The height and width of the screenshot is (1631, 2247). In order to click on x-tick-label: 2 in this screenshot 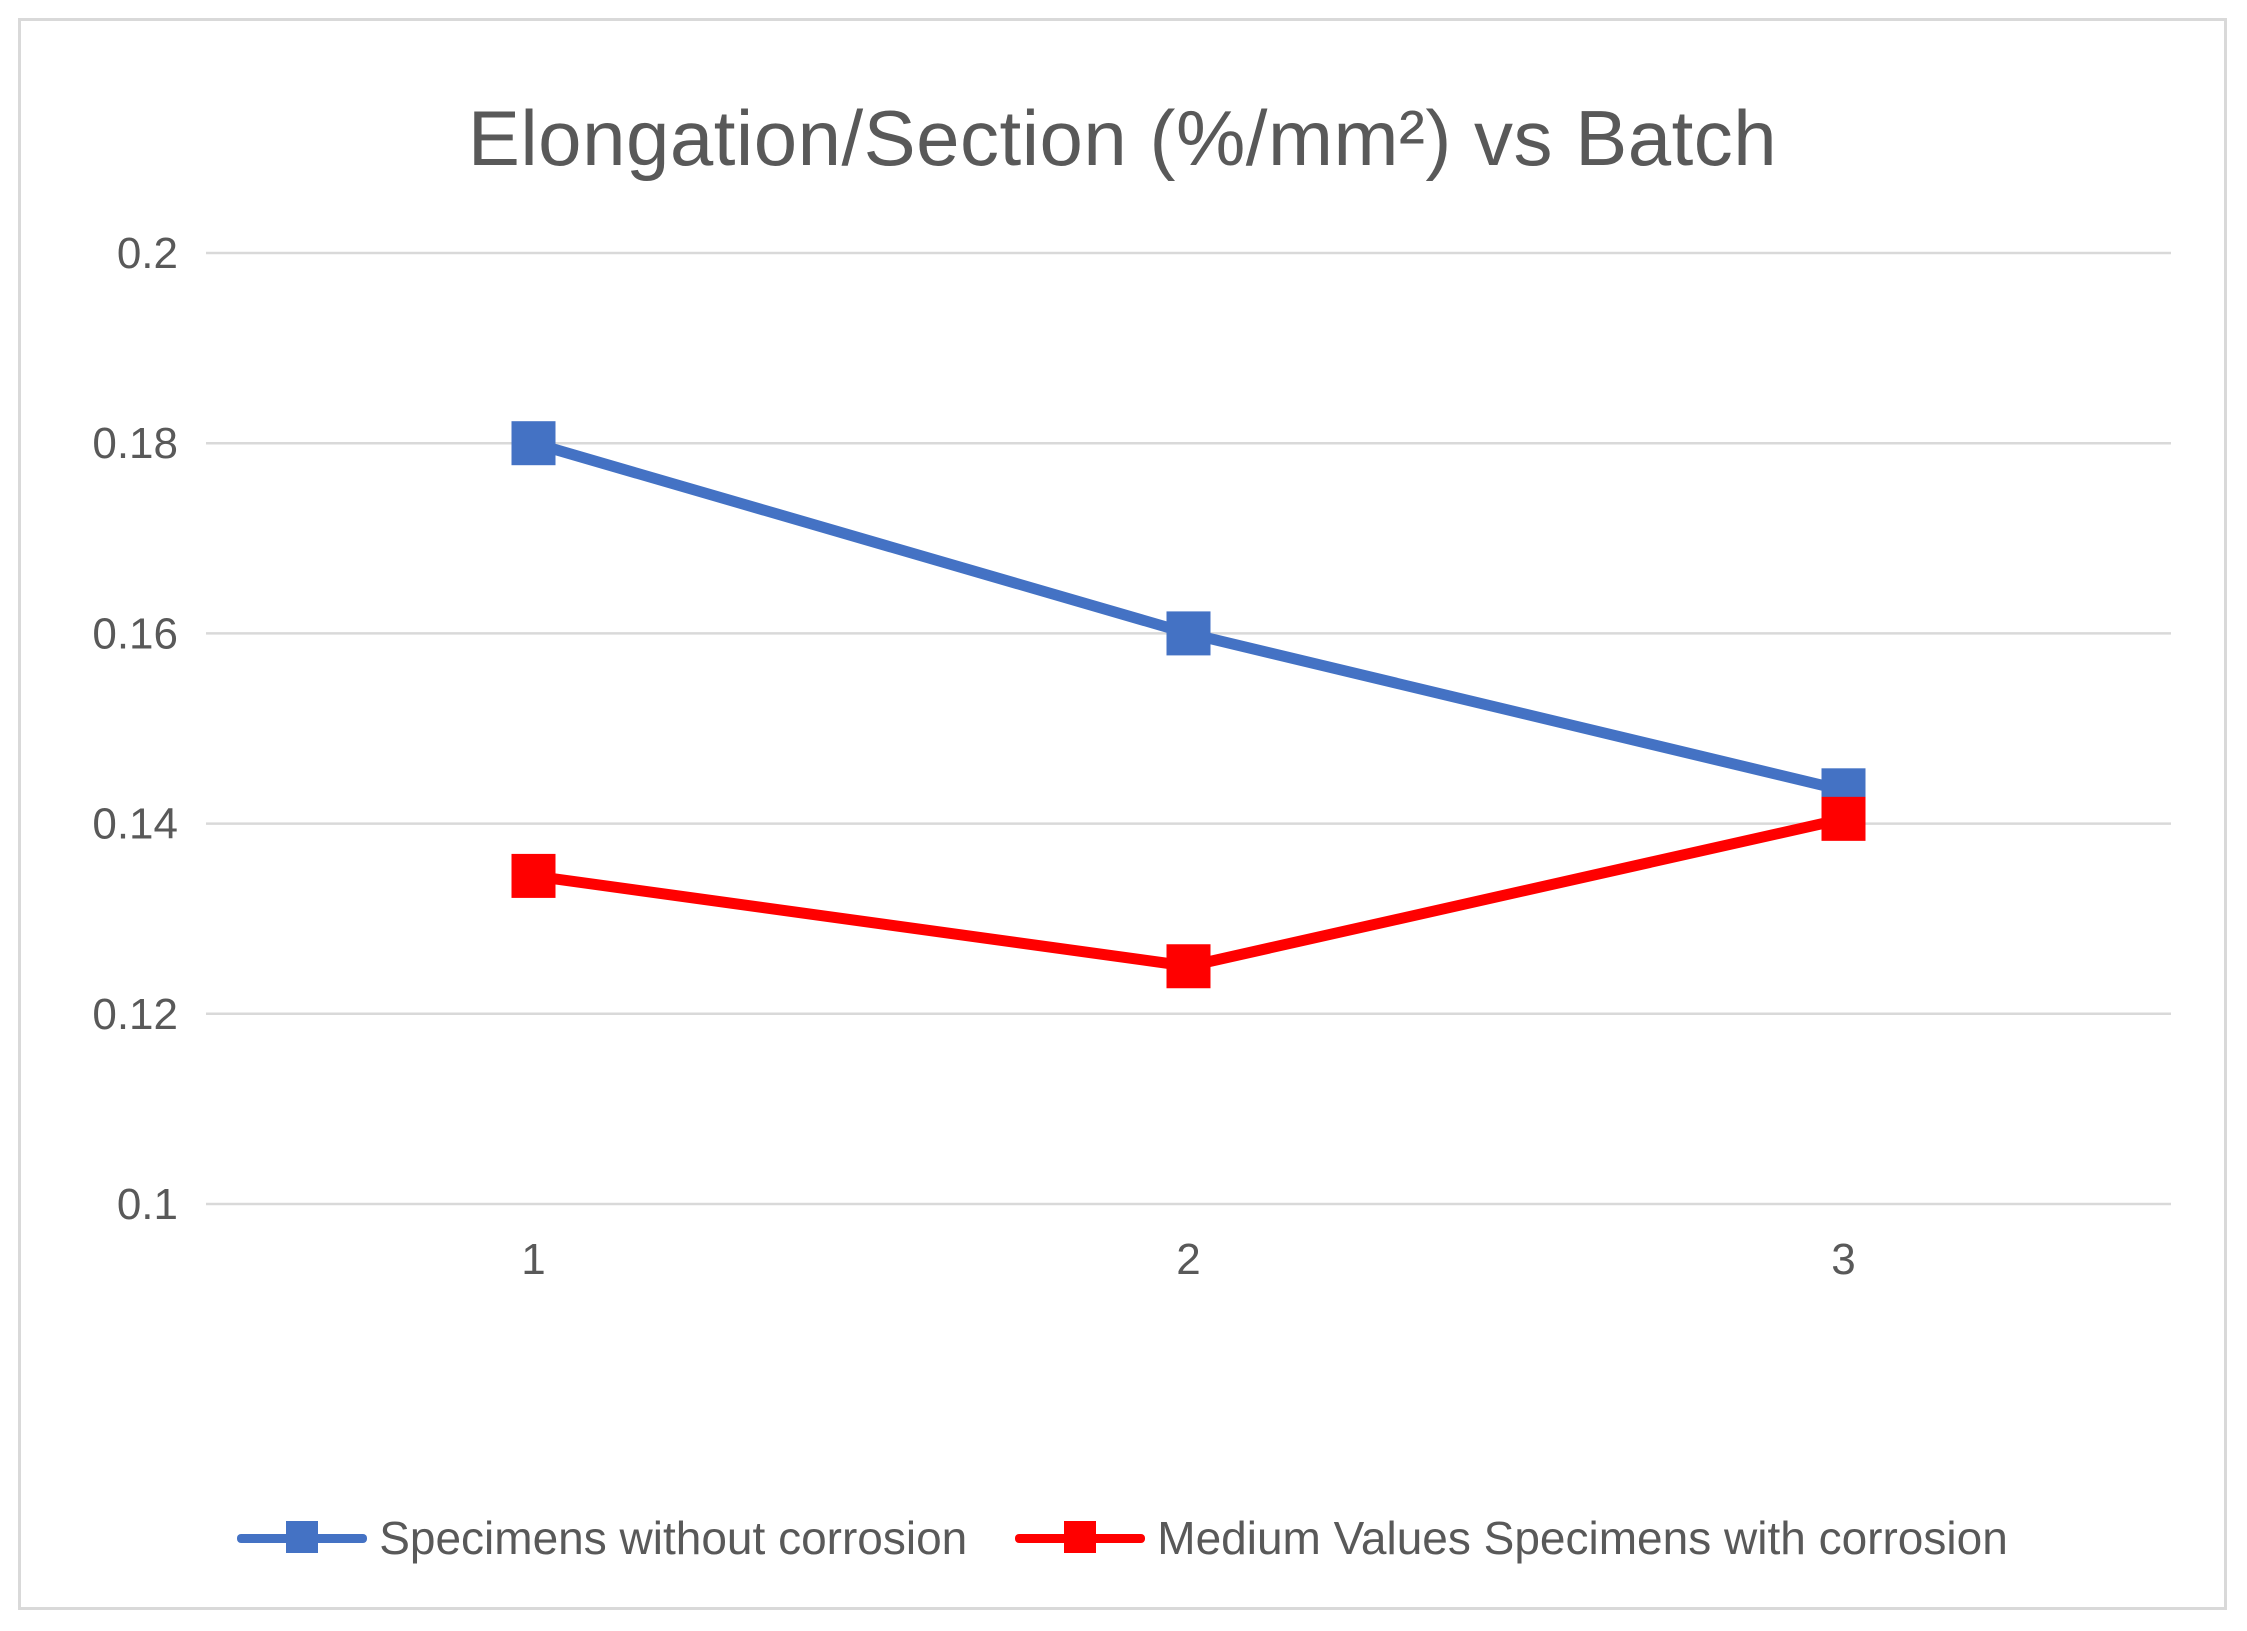, I will do `click(1188, 1259)`.